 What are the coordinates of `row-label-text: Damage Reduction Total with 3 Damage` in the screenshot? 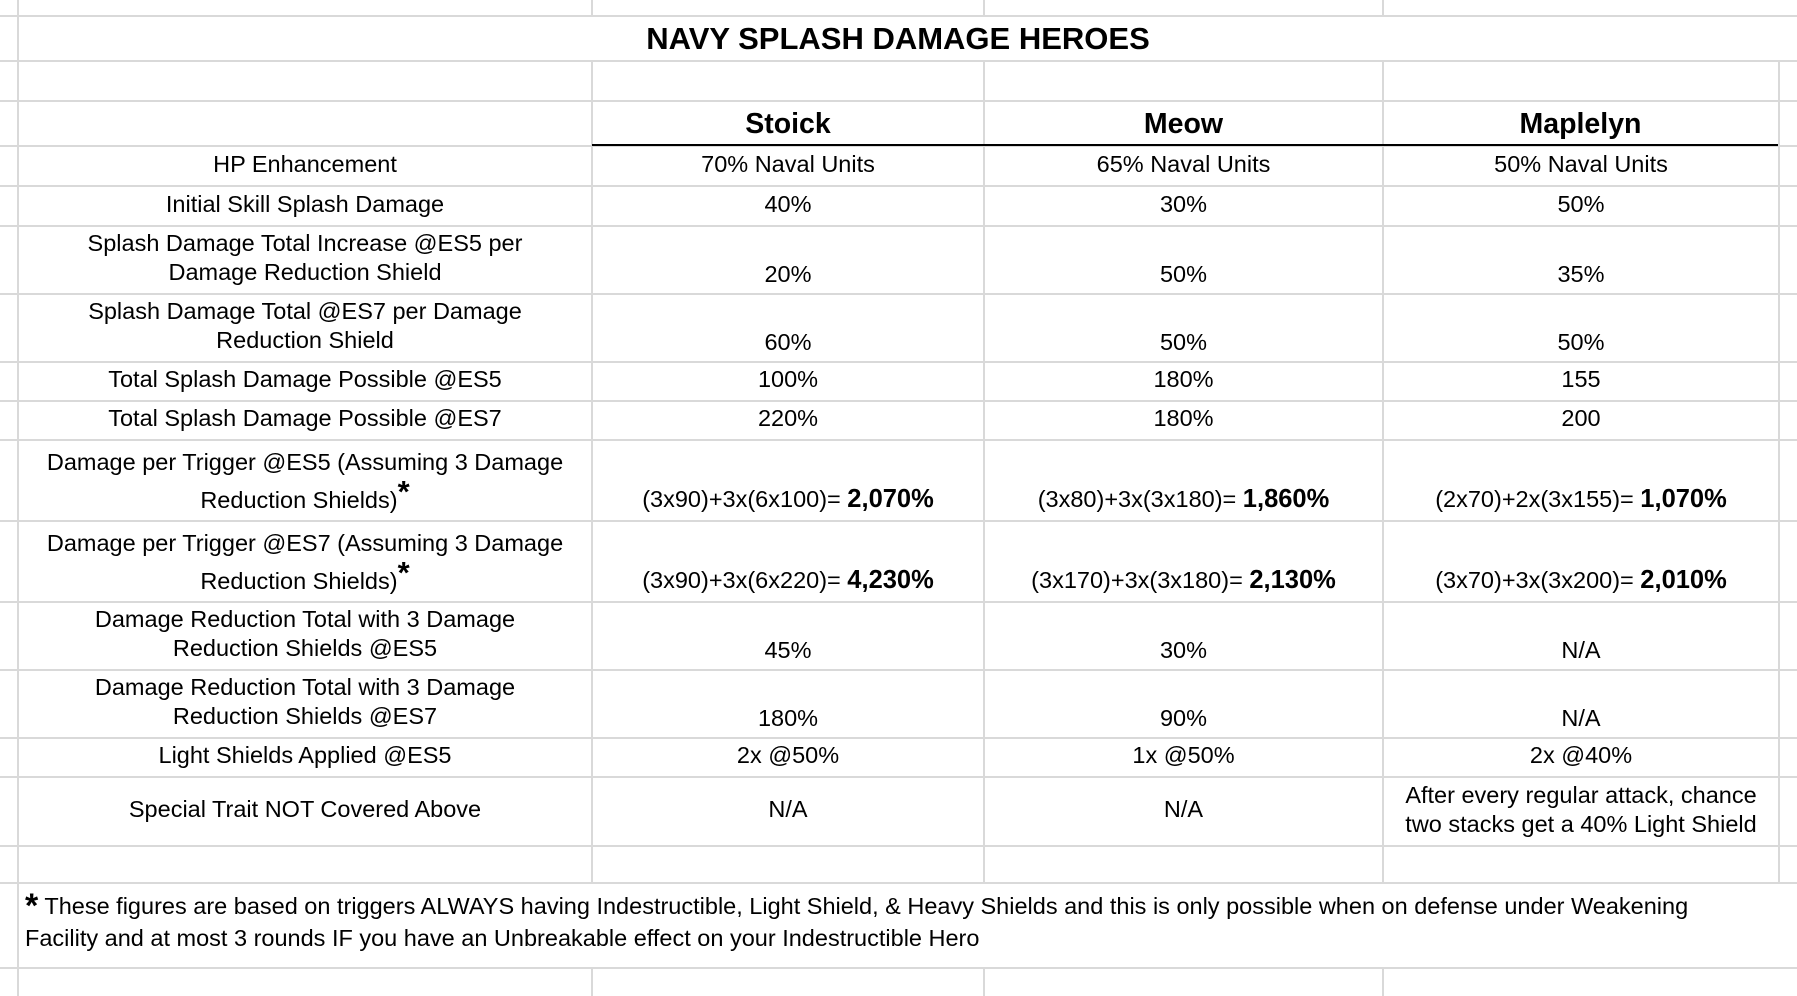 It's located at (305, 619).